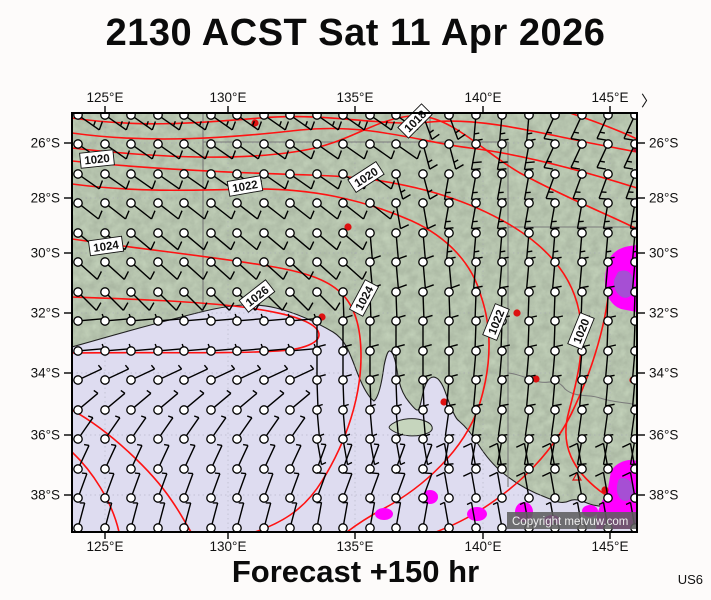 This screenshot has height=600, width=711. Describe the element at coordinates (477, 514) in the screenshot. I see `precipitation-area` at that location.